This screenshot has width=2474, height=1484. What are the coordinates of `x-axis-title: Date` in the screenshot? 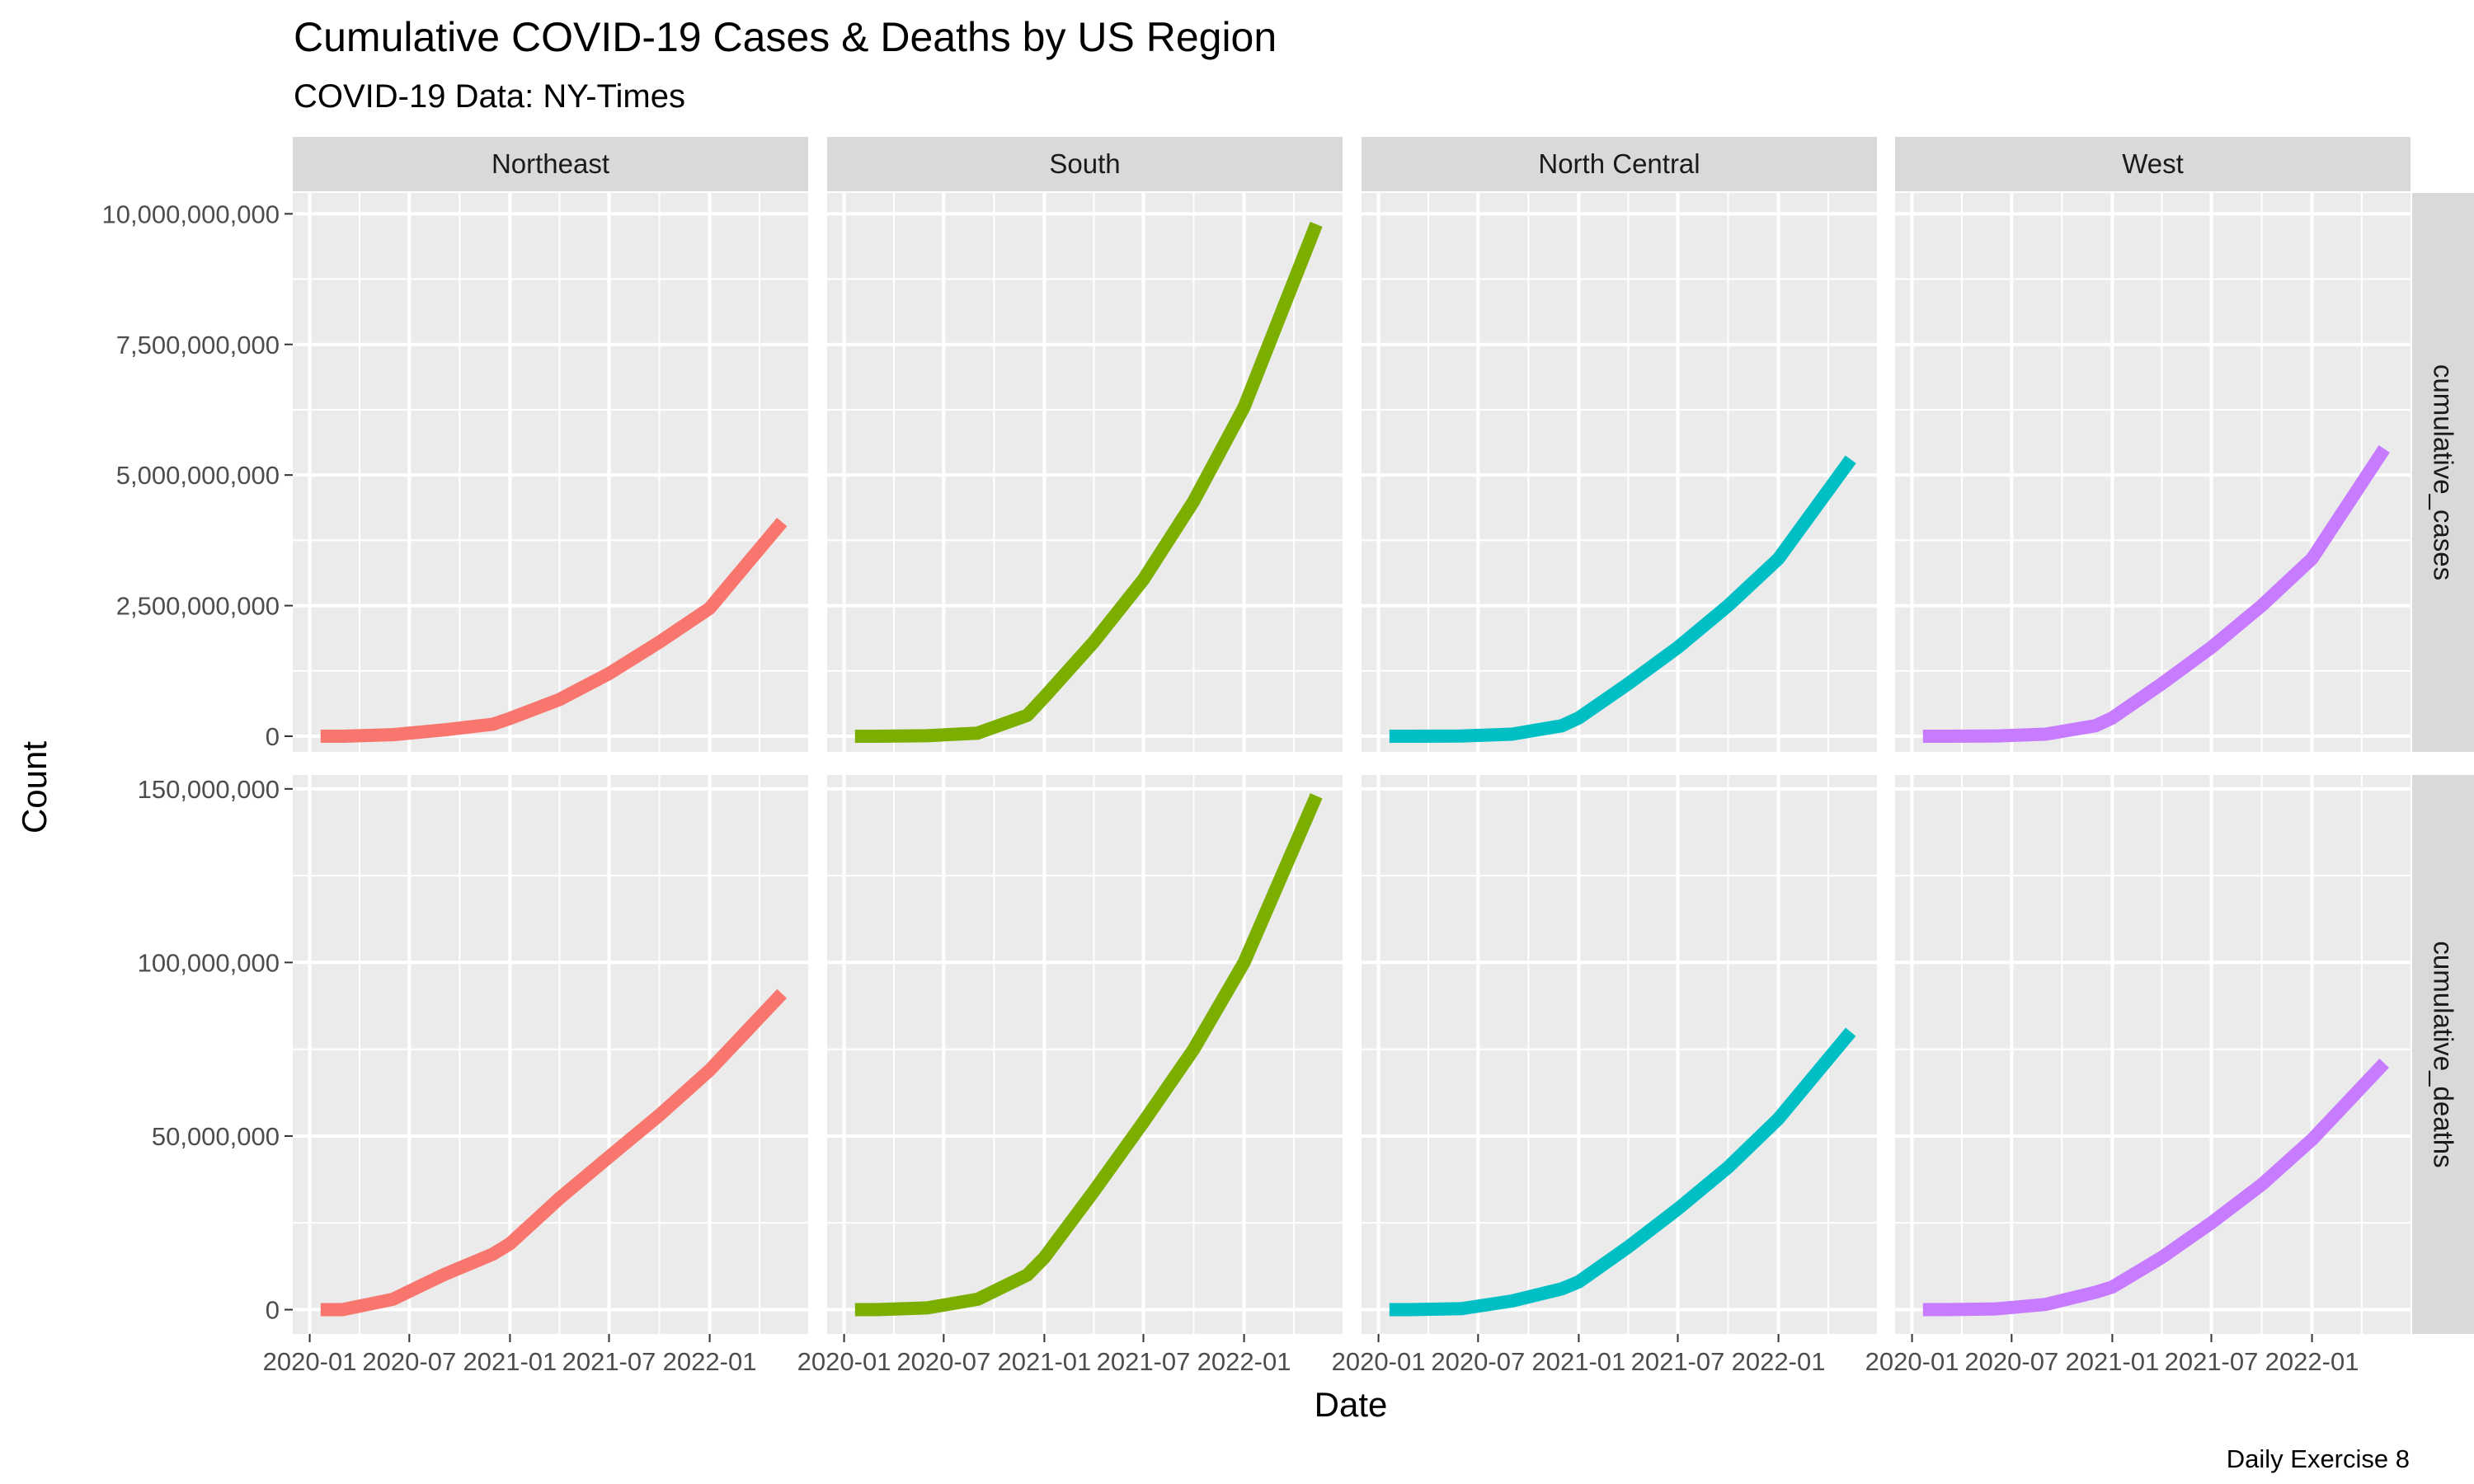 It's located at (1351, 1404).